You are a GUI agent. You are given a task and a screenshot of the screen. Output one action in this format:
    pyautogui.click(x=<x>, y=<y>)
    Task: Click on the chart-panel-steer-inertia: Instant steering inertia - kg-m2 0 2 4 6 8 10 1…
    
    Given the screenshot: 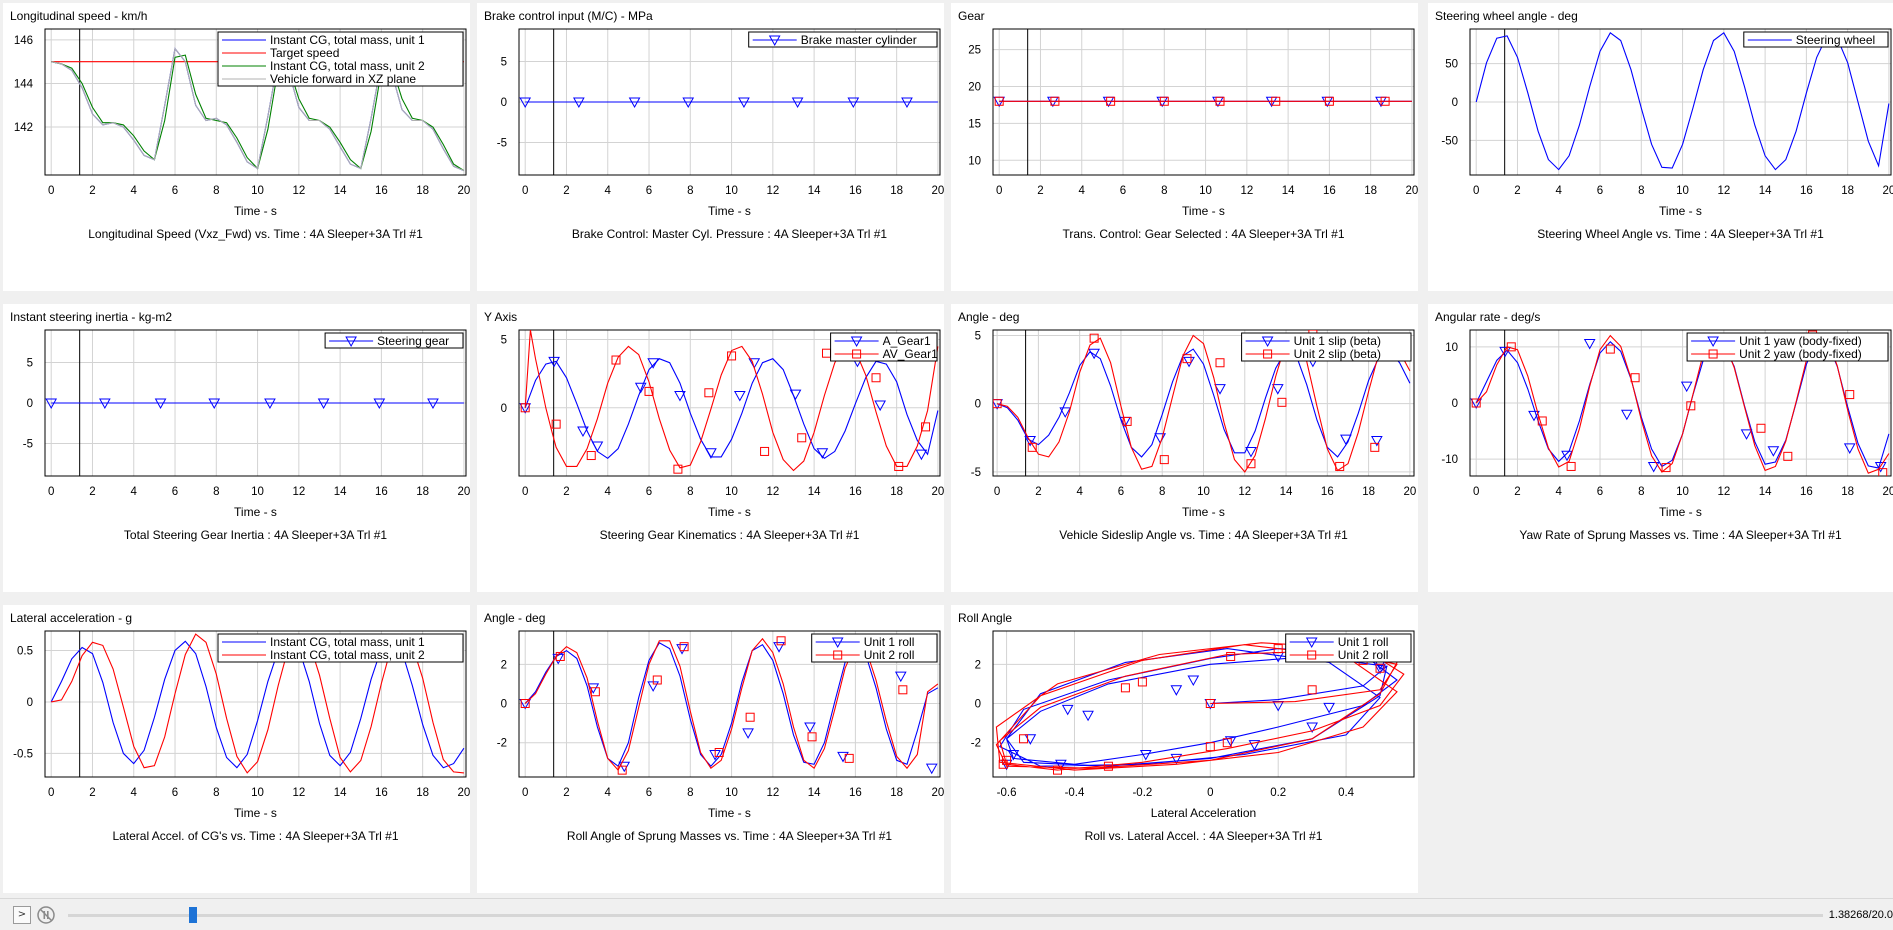 What is the action you would take?
    pyautogui.click(x=236, y=448)
    